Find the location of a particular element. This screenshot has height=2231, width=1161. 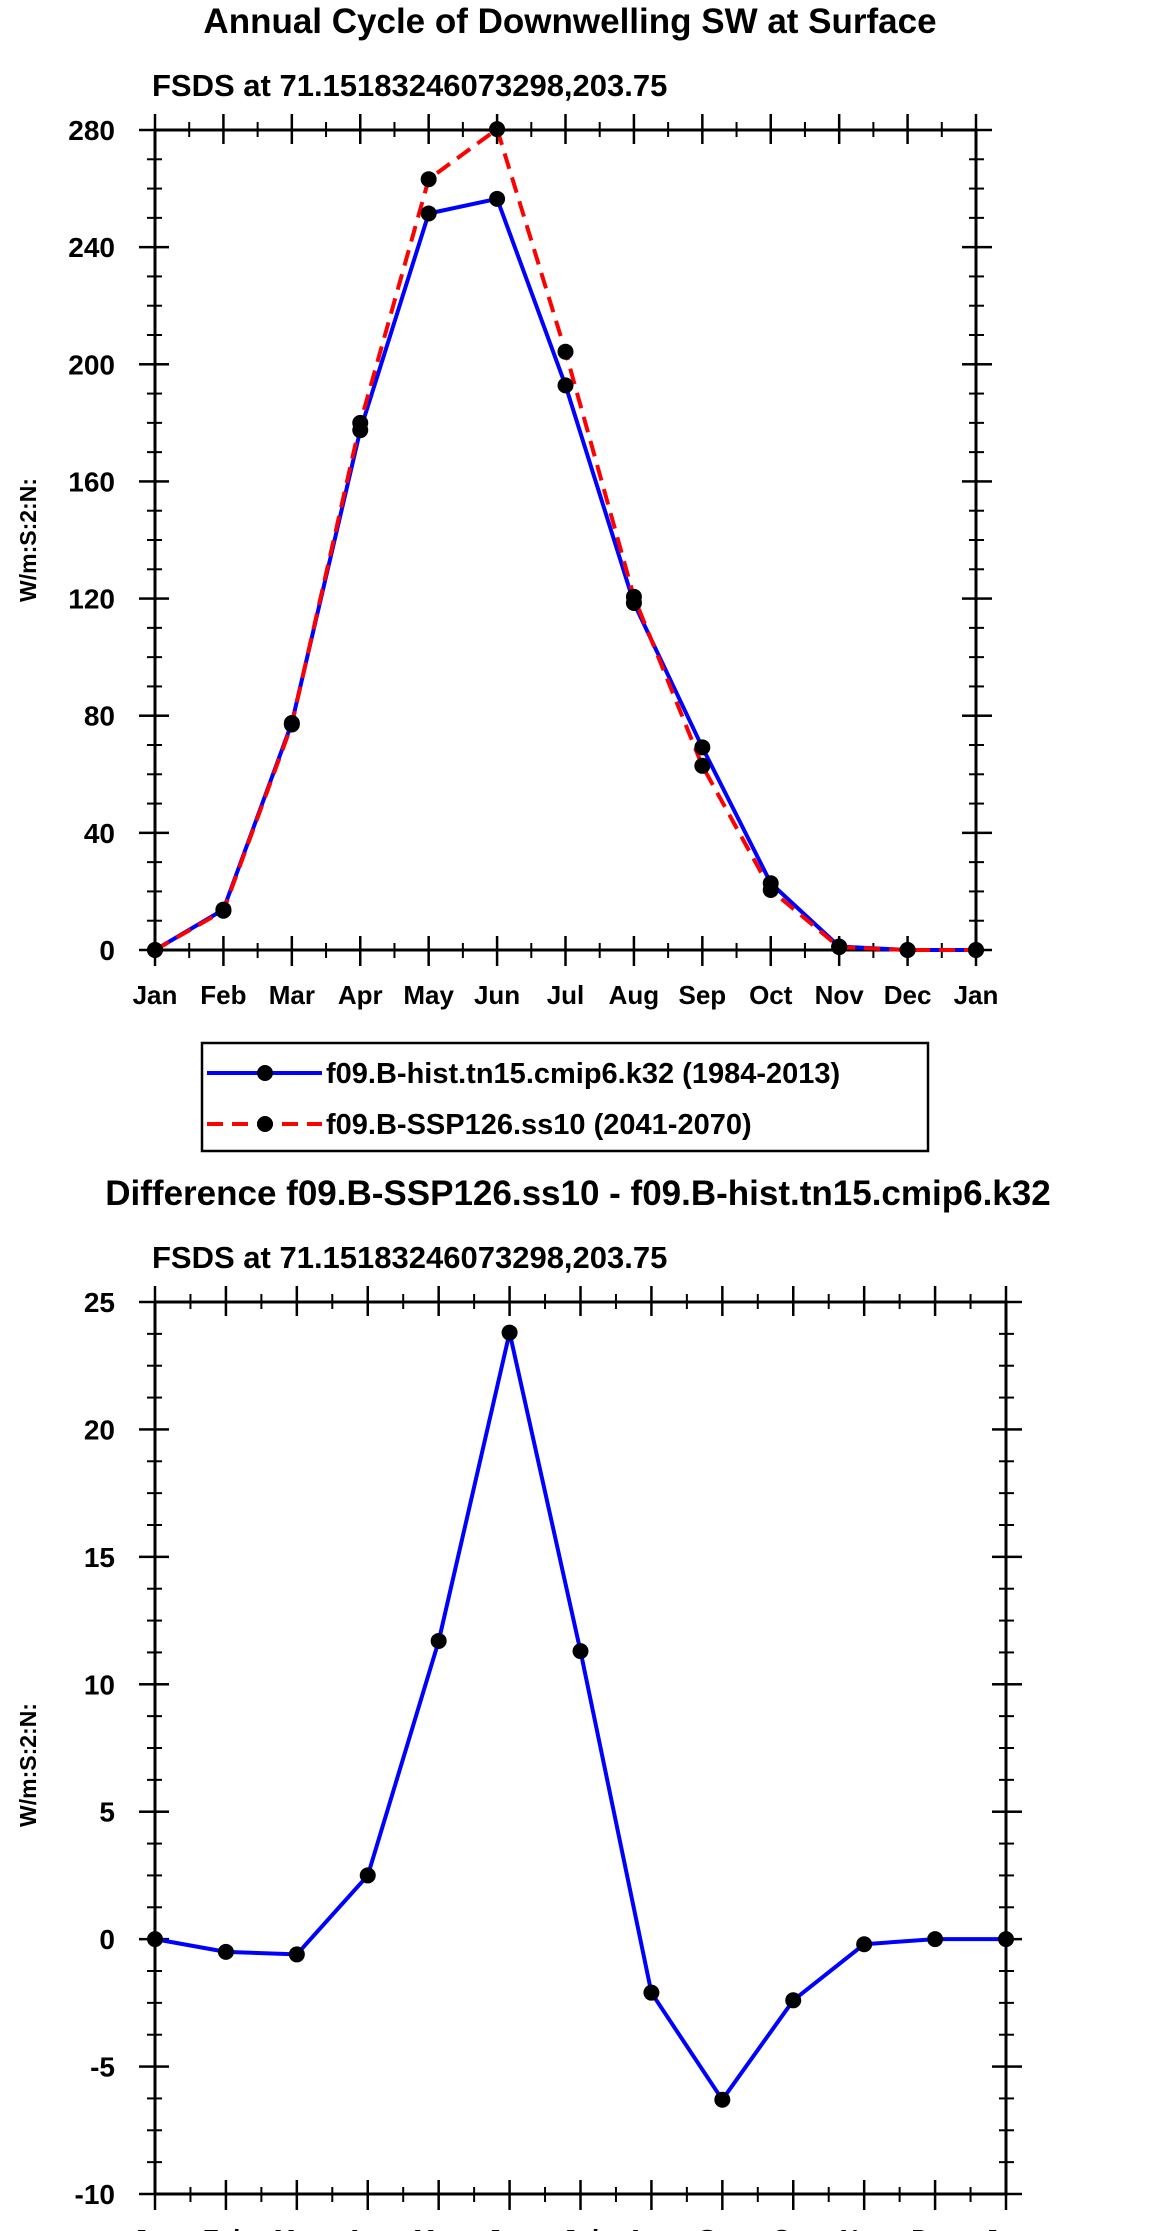

chart1-xtick-label: Oct is located at coordinates (771, 995).